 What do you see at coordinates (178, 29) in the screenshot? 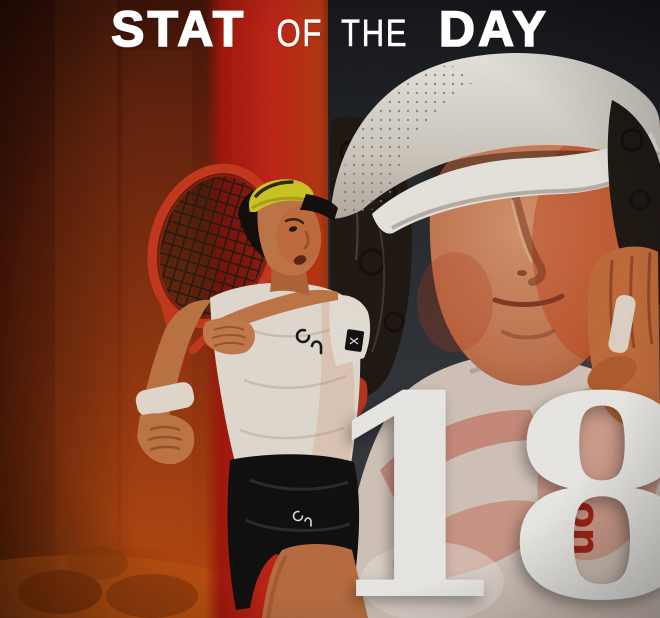
I see `headline-stat: STAT` at bounding box center [178, 29].